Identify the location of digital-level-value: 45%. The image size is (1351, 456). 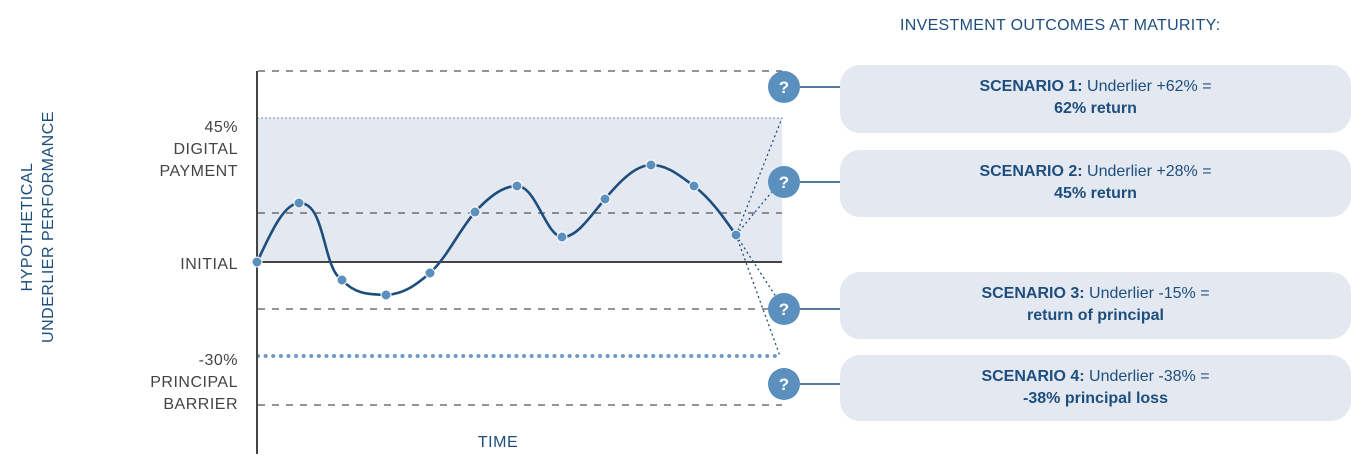
(221, 127).